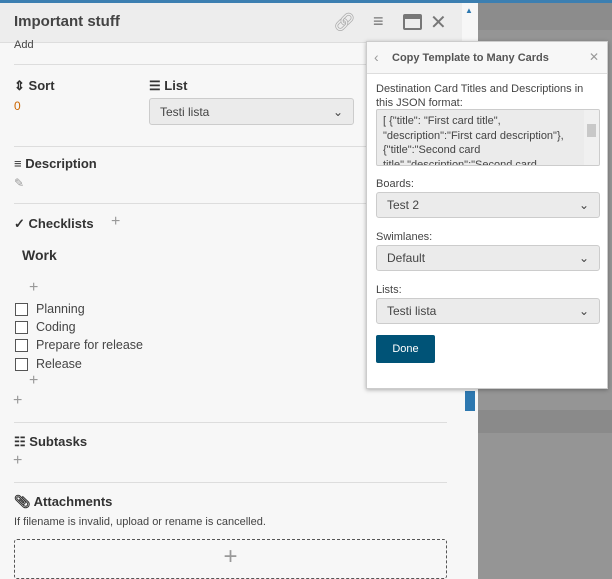 The image size is (612, 579). I want to click on maximize-icon, so click(412, 22).